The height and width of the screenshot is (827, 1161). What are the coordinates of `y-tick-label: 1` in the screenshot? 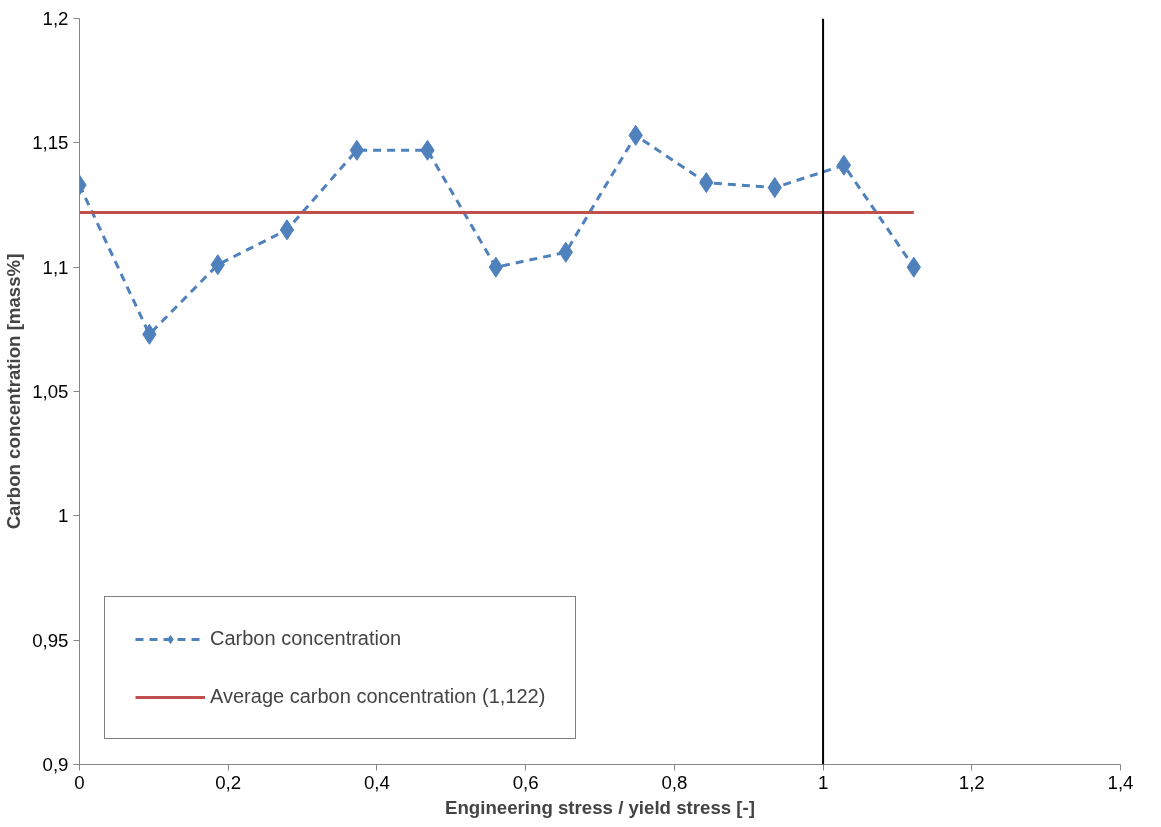 It's located at (63, 516).